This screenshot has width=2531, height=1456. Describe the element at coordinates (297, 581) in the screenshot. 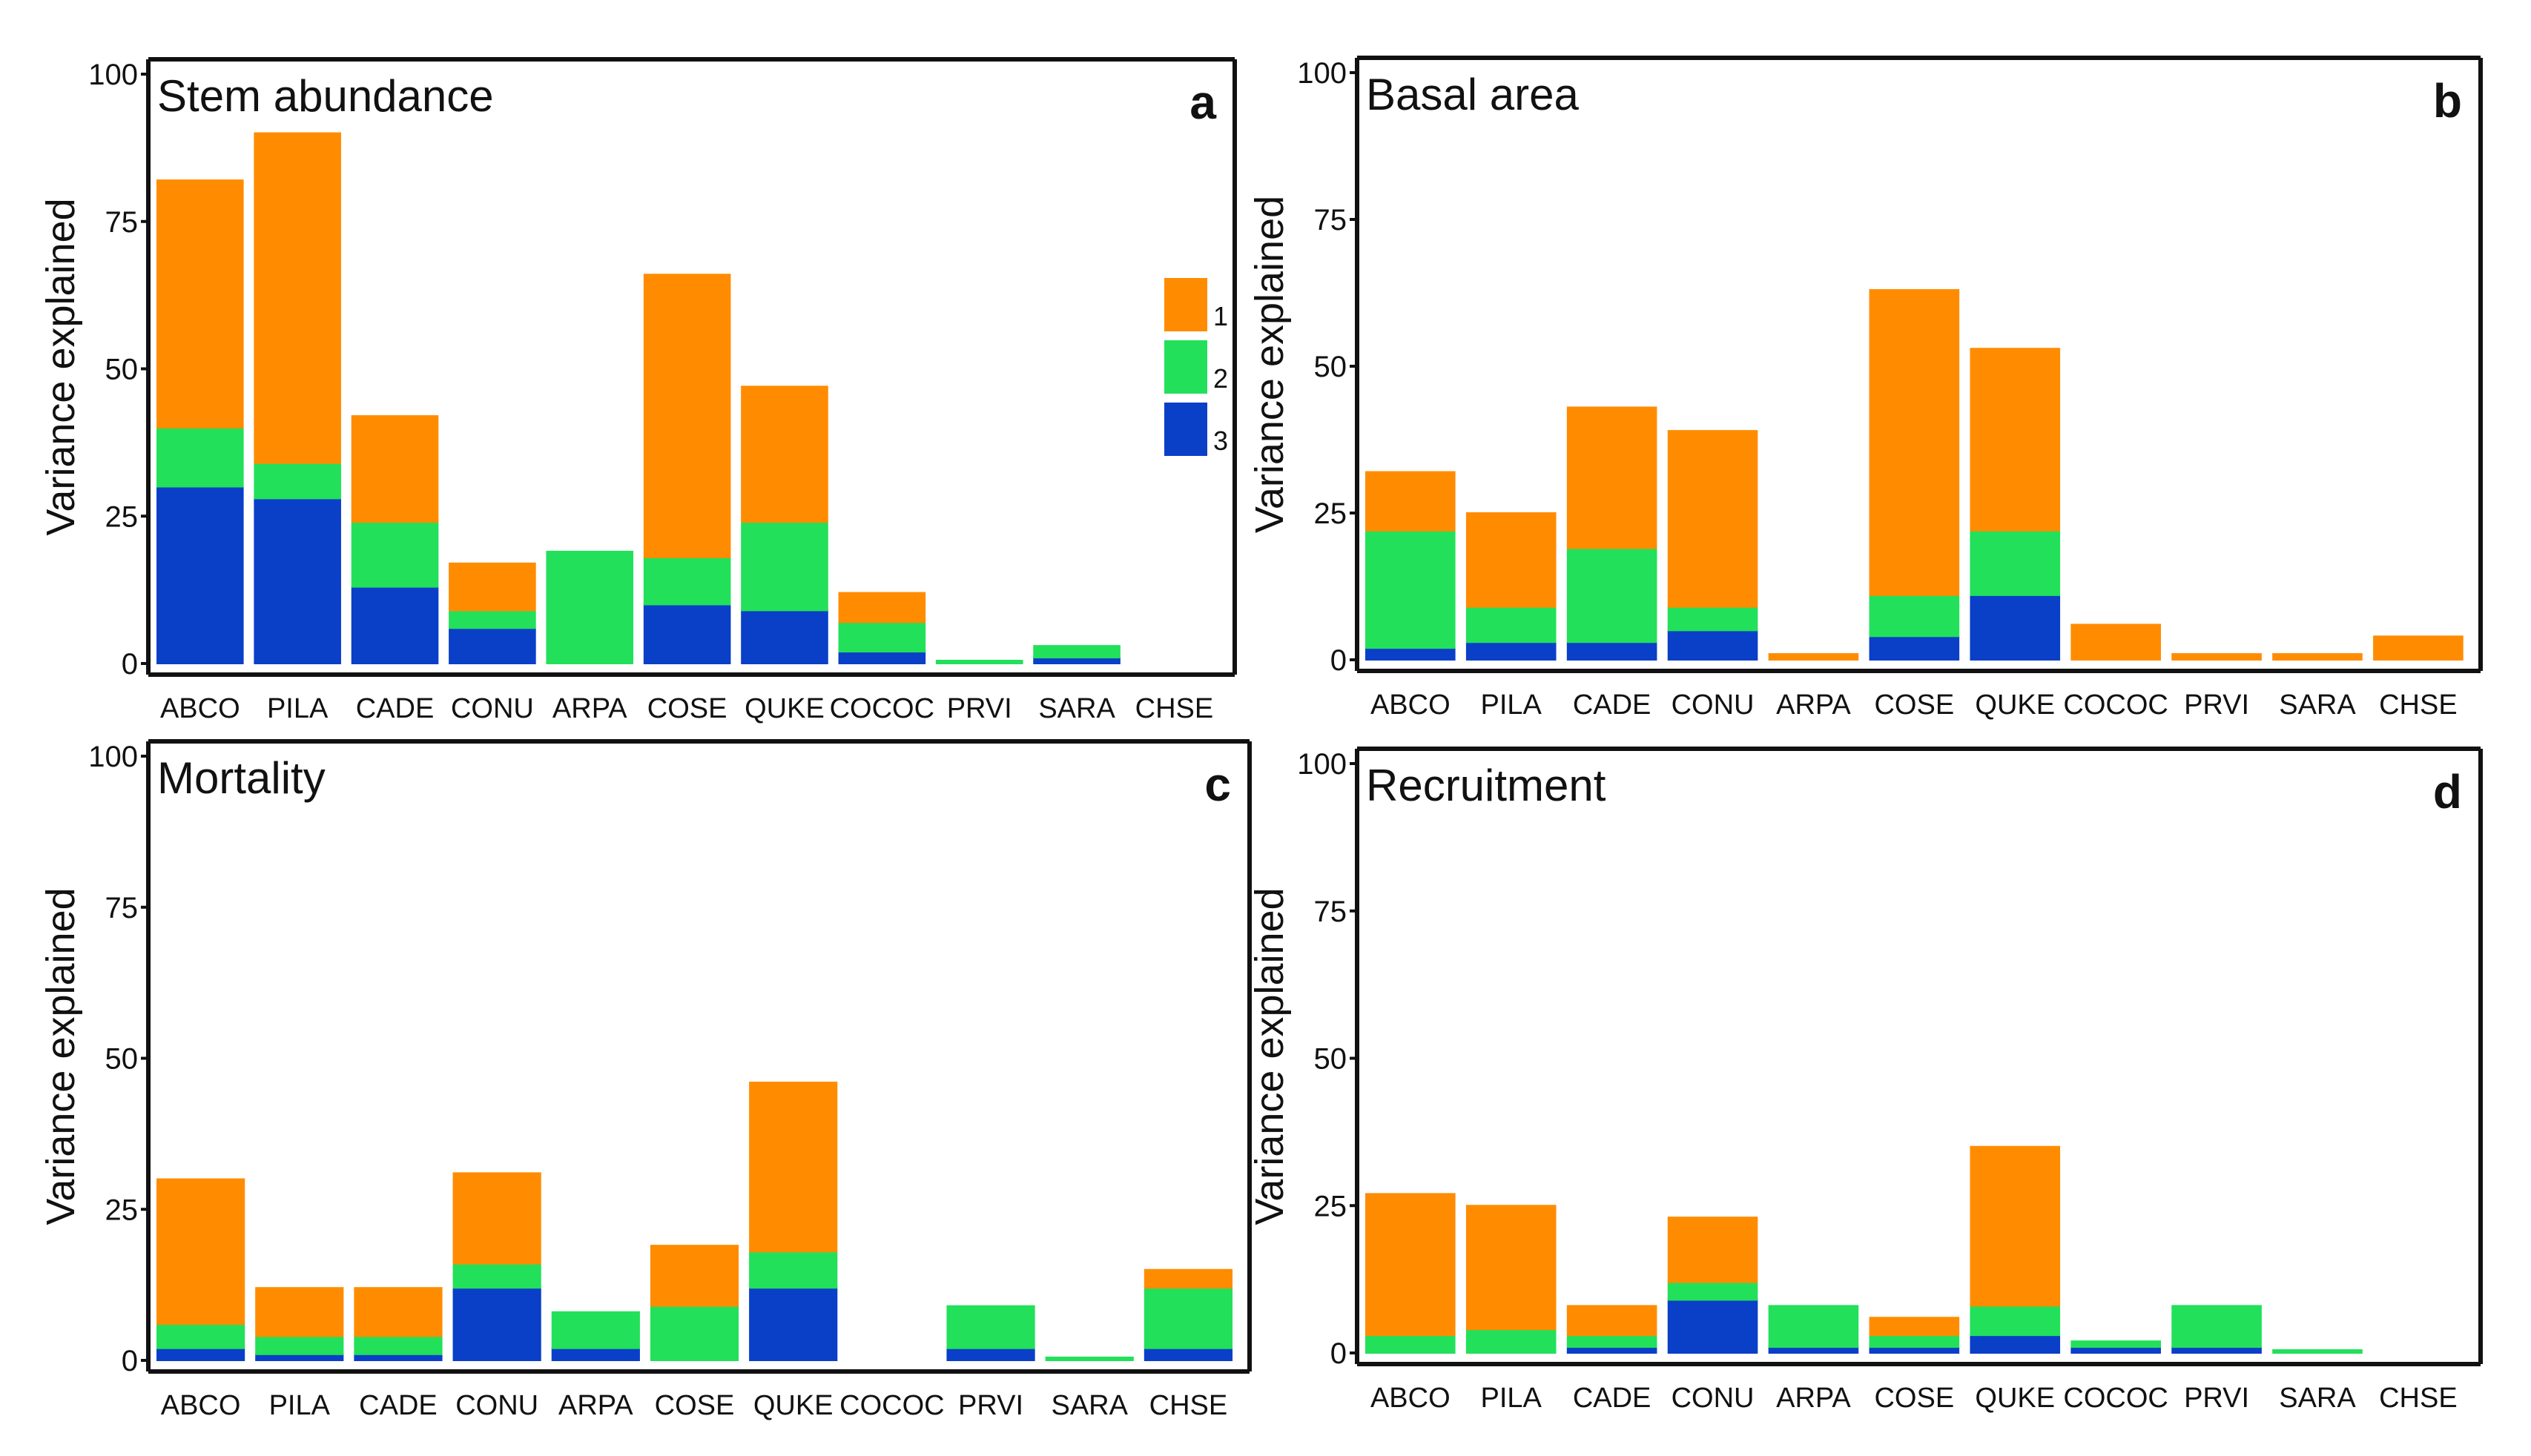

I see `bar-segment-pila-comp3` at that location.